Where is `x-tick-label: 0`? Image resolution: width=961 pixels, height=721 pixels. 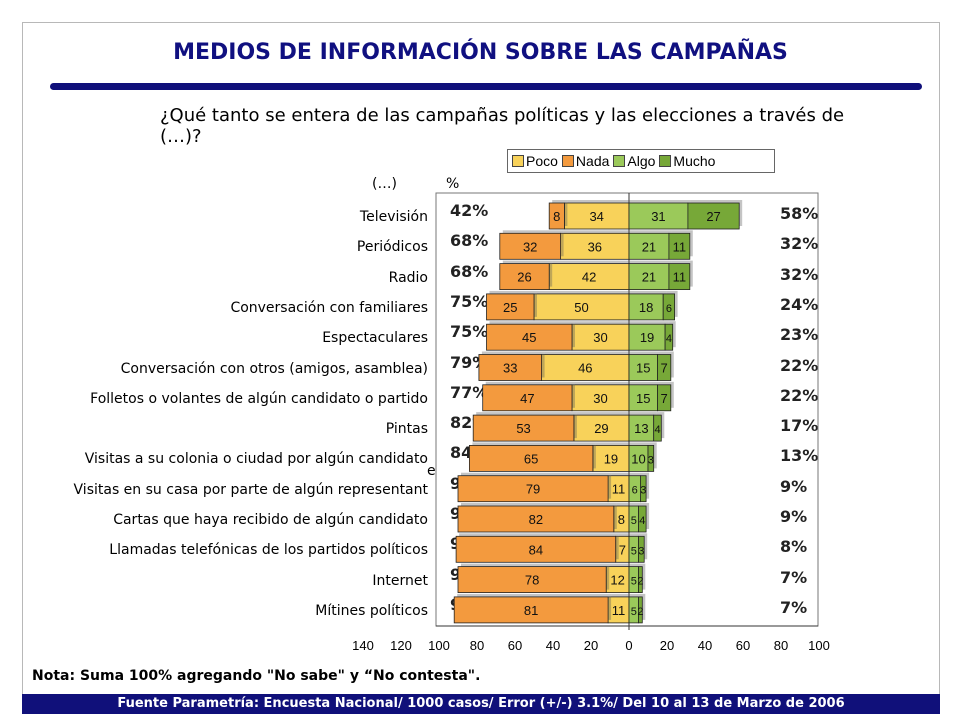 x-tick-label: 0 is located at coordinates (628, 645).